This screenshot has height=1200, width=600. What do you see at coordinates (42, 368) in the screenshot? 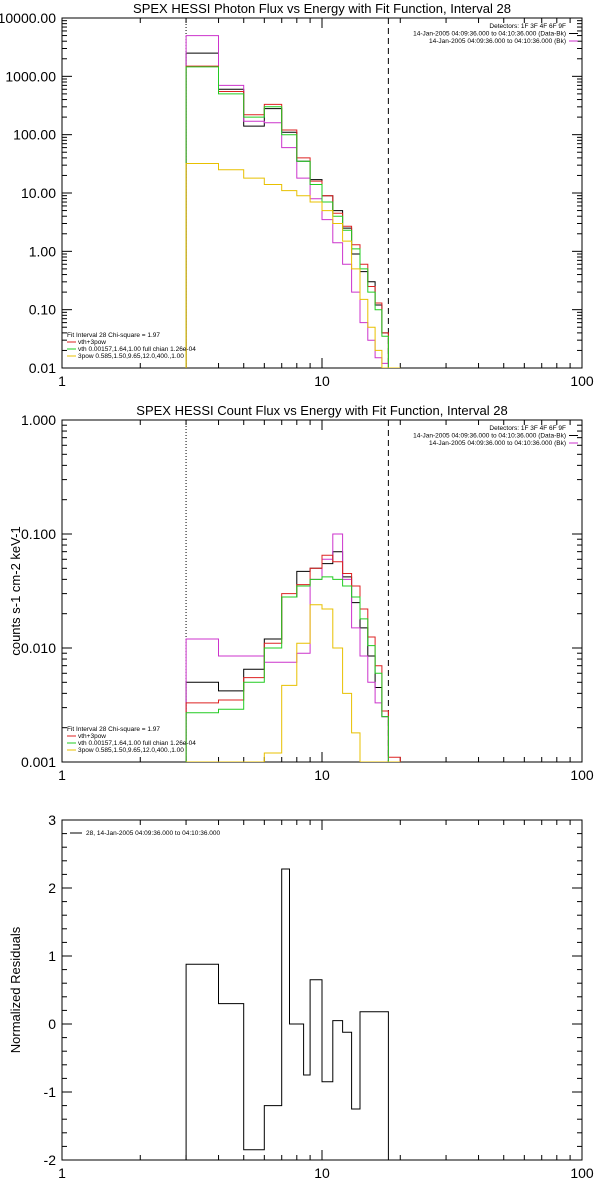
I see `y-tick-label: 0.01` at bounding box center [42, 368].